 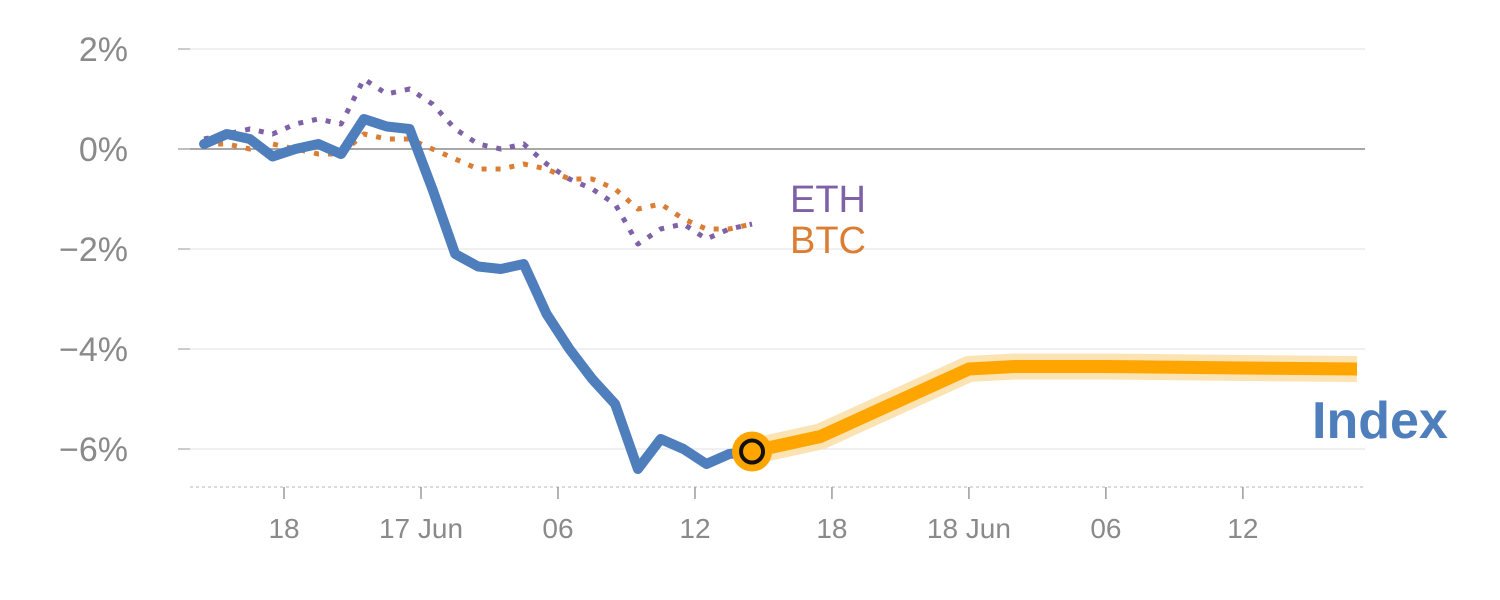 What do you see at coordinates (828, 241) in the screenshot?
I see `btc-series-label: BTC` at bounding box center [828, 241].